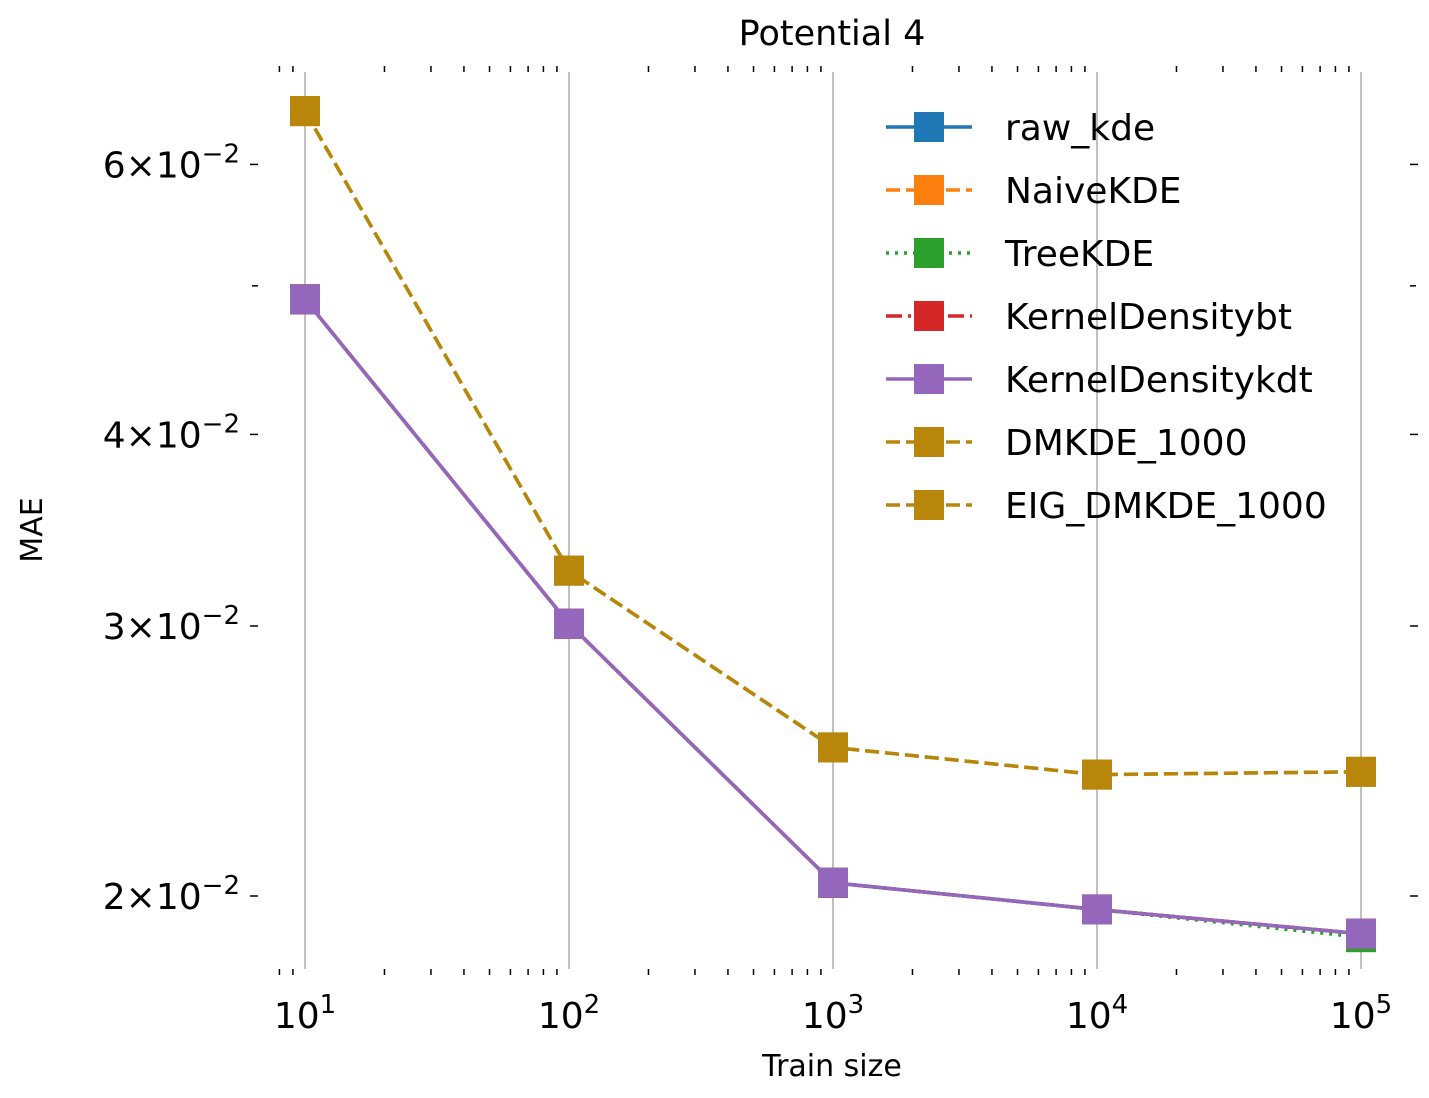  I want to click on legend-entry: TreeKDE, so click(1020, 254).